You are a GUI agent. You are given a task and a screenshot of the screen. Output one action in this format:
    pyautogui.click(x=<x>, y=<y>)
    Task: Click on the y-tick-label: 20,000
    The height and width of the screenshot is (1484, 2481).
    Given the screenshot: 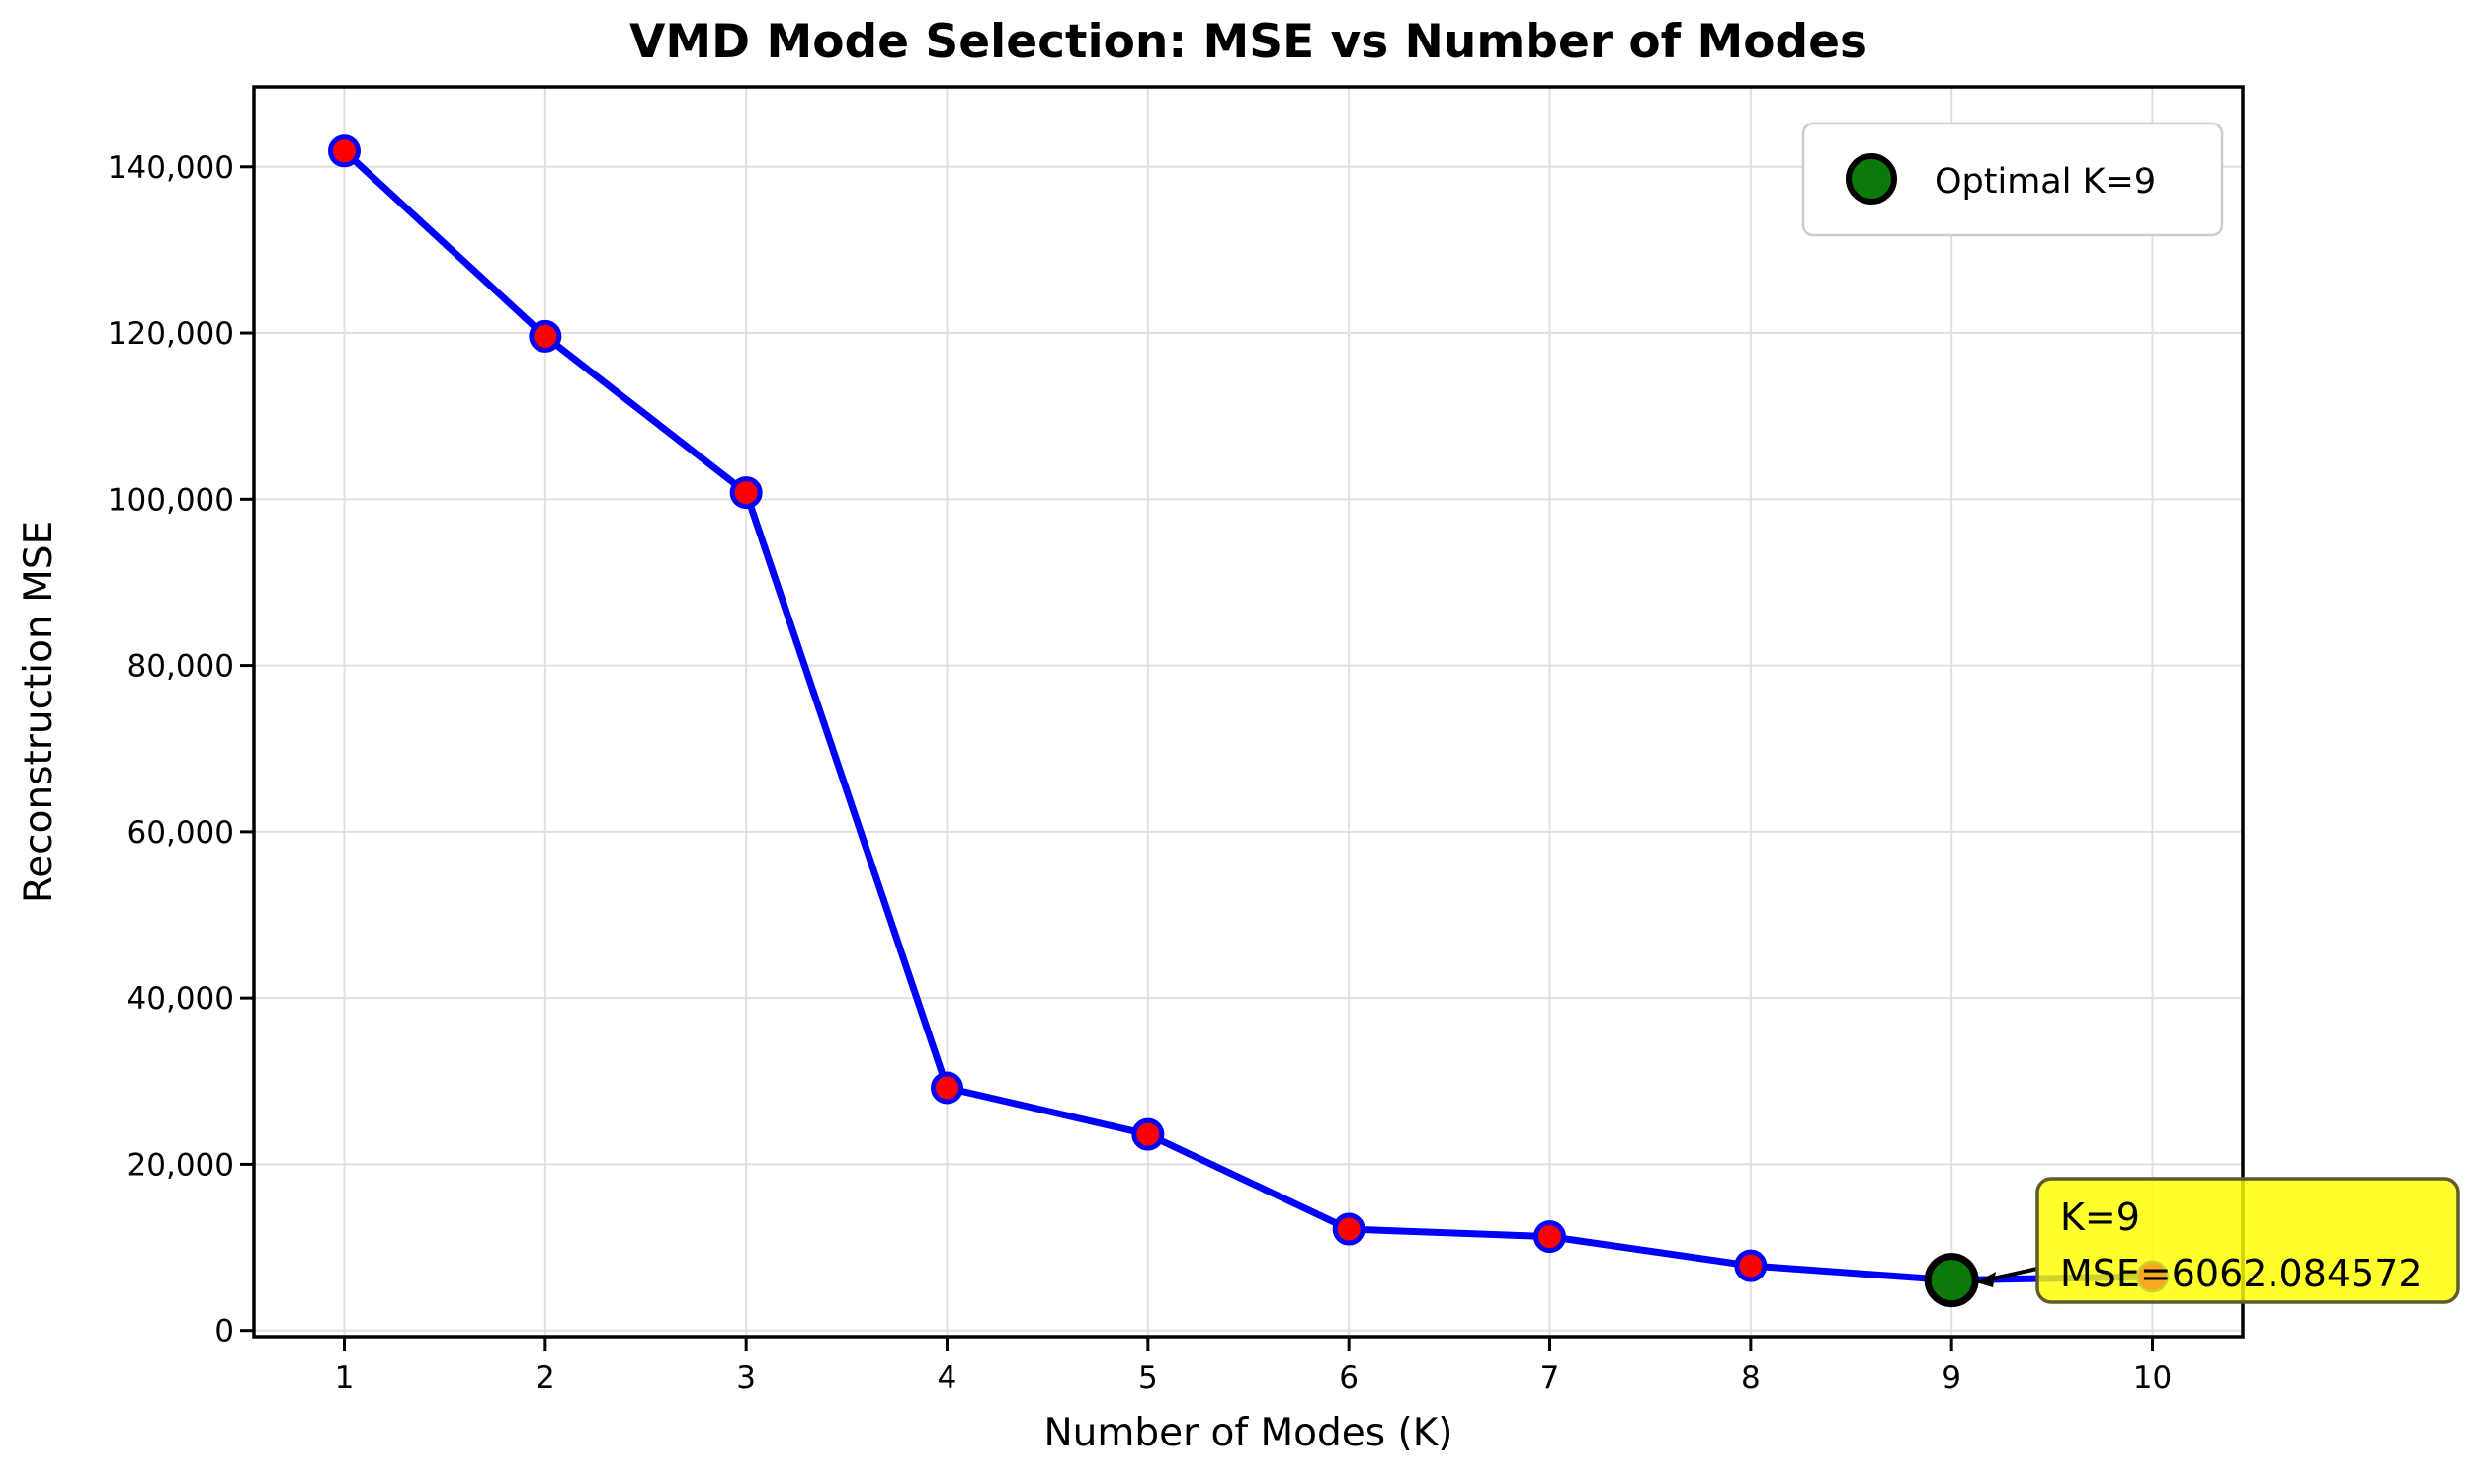 What is the action you would take?
    pyautogui.click(x=180, y=1165)
    